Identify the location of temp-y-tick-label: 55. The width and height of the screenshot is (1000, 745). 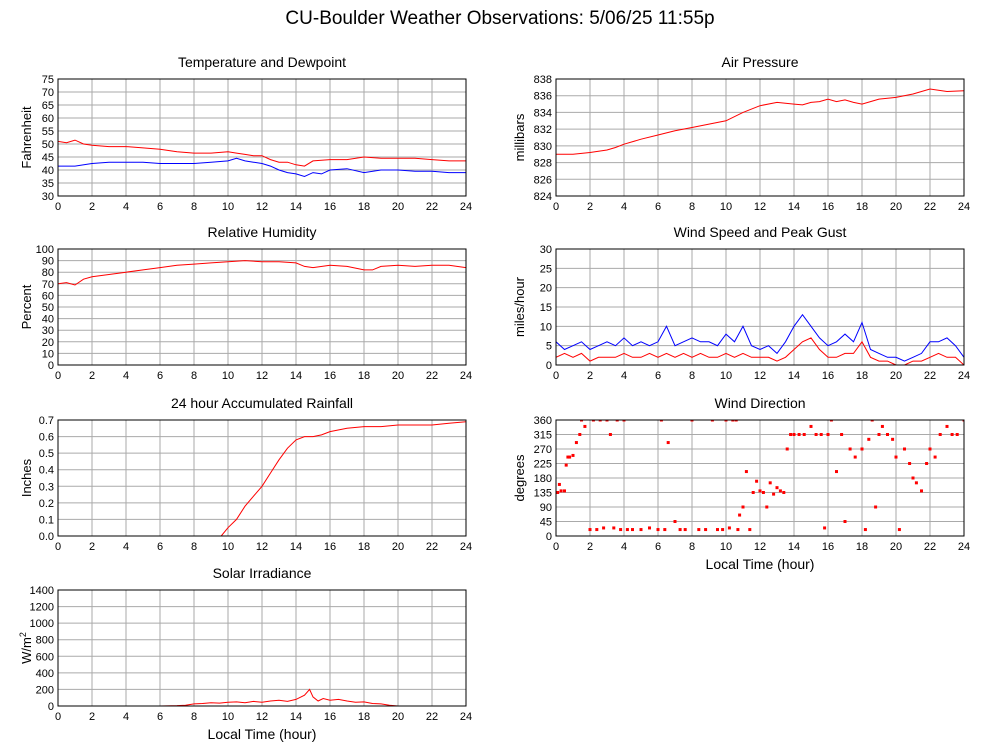
(48, 132).